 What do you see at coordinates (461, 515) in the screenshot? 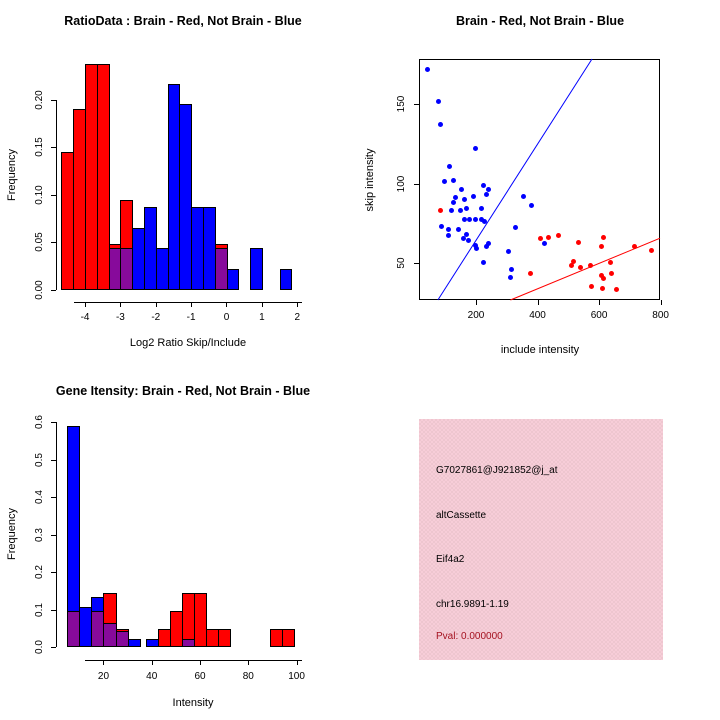
I see `info-line-event-type: altCassette` at bounding box center [461, 515].